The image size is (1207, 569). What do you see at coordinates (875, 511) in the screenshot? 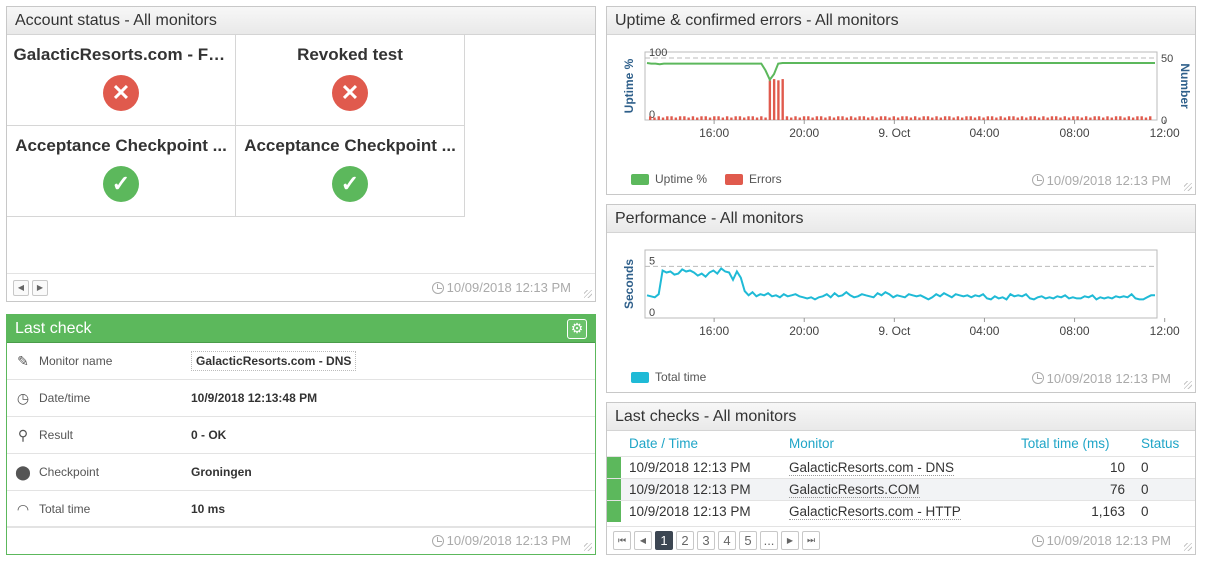
I see `monitor-link: GalacticResorts.com - HTTP` at bounding box center [875, 511].